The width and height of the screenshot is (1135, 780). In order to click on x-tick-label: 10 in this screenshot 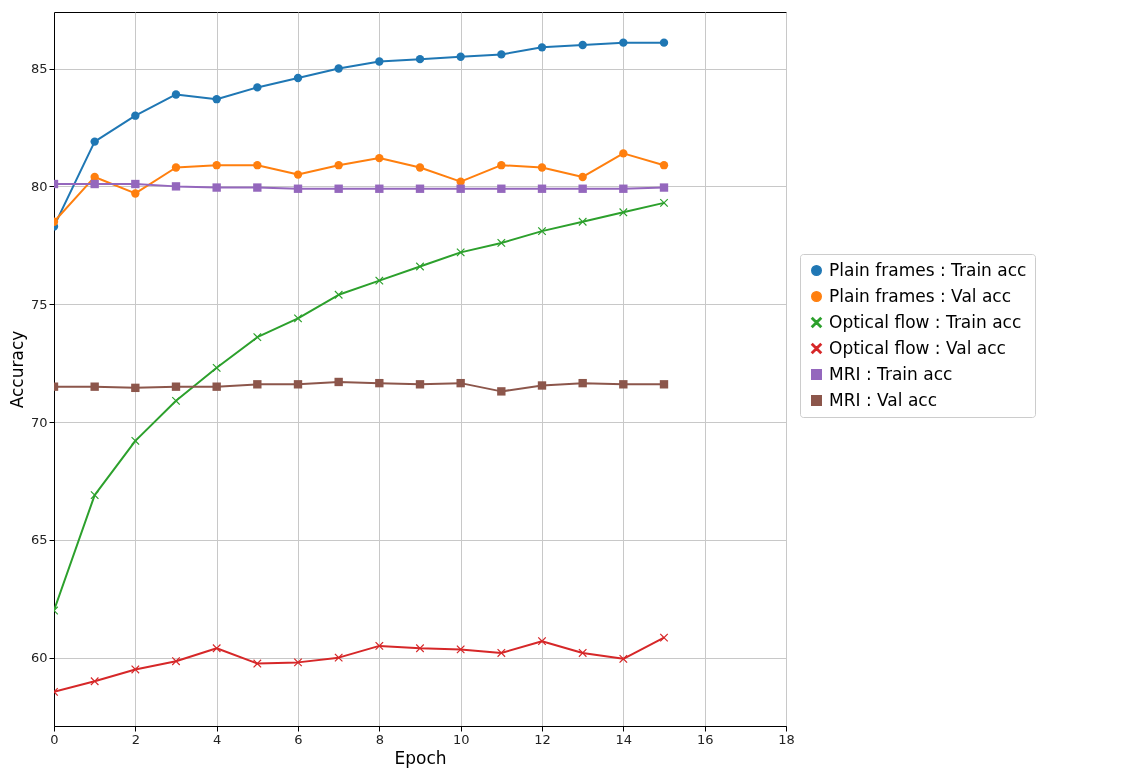, I will do `click(461, 739)`.